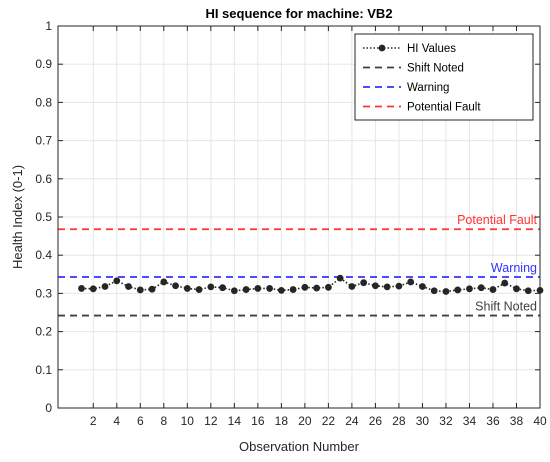 The image size is (550, 462). I want to click on series-layer, so click(311, 284).